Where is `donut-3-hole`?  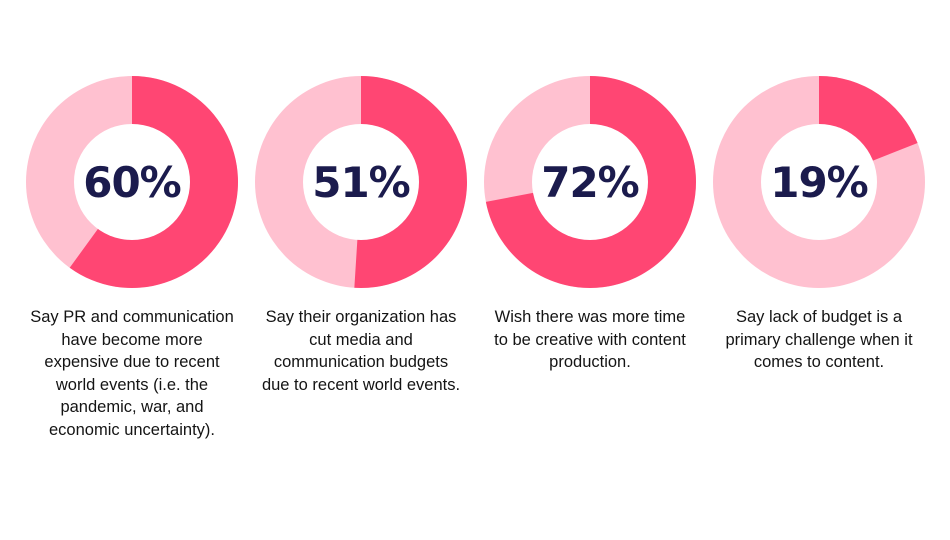
donut-3-hole is located at coordinates (590, 182).